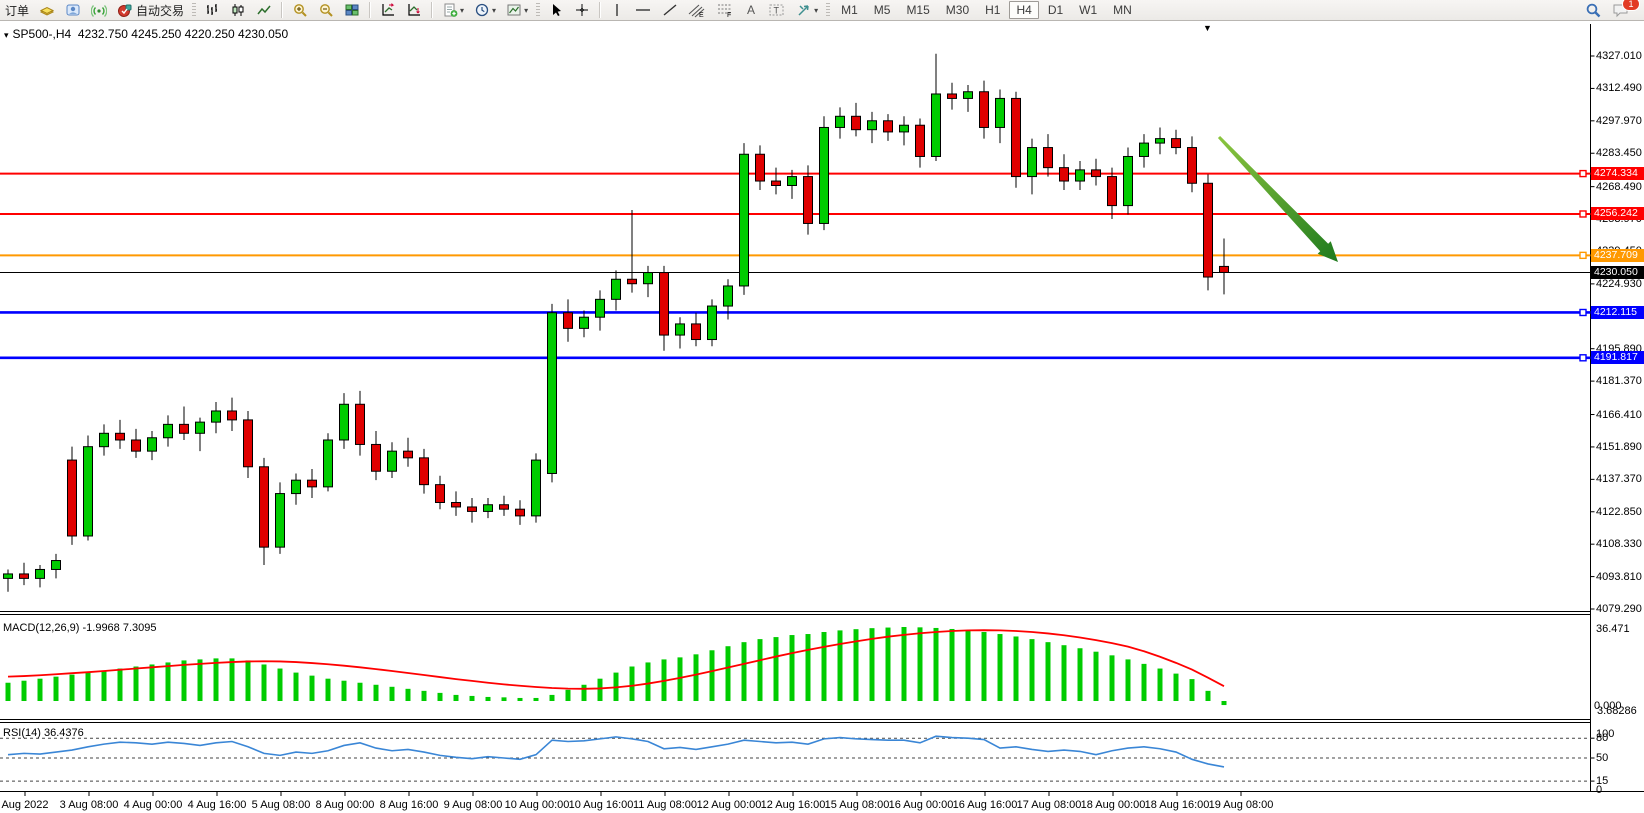  Describe the element at coordinates (1619, 88) in the screenshot. I see `price-tick-label: 4312.490` at that location.